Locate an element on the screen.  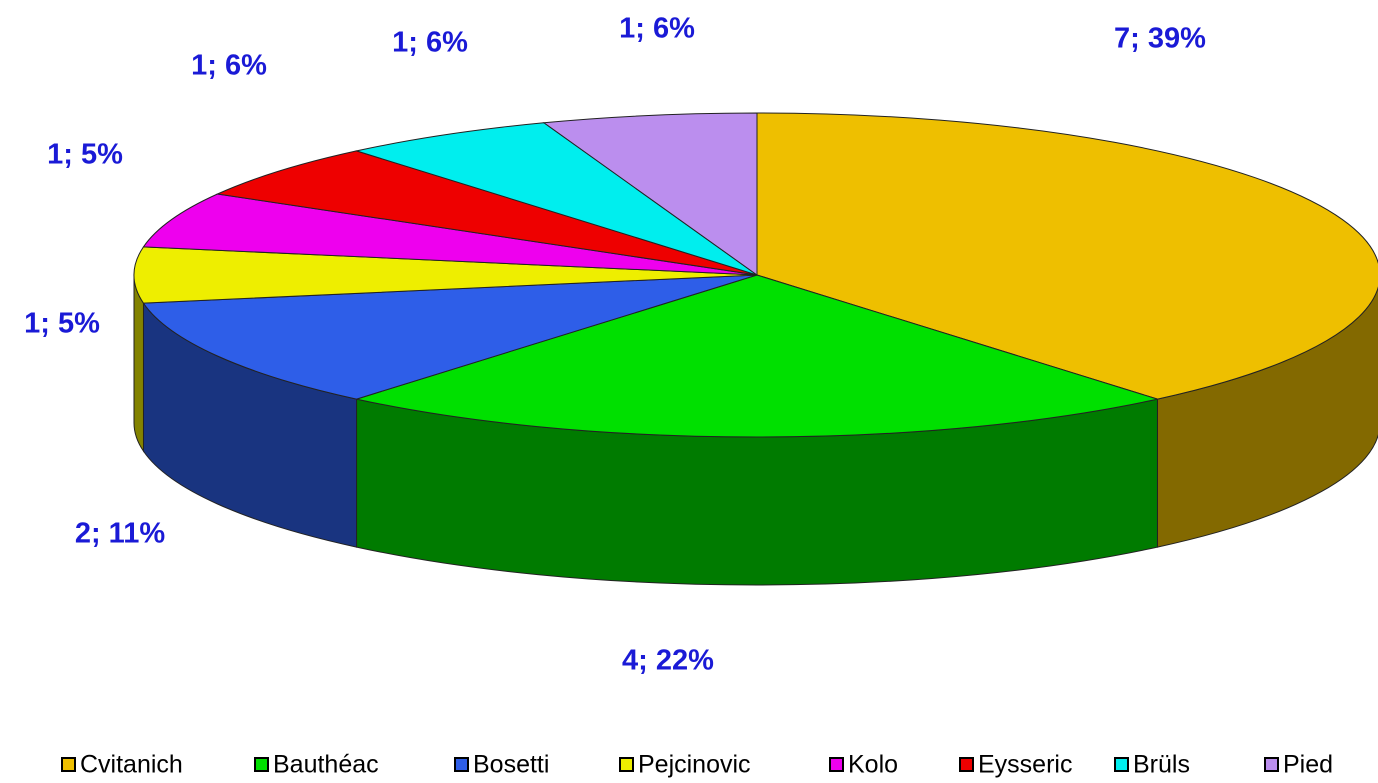
legend-label: Bauthéac is located at coordinates (326, 765).